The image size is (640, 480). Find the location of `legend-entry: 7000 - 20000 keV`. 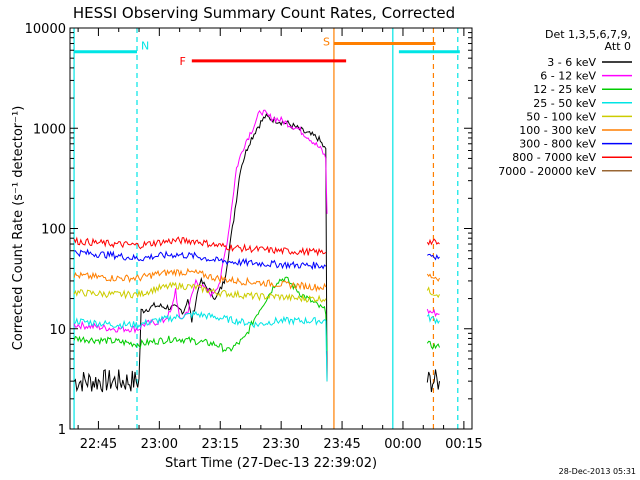

legend-entry: 7000 - 20000 keV is located at coordinates (565, 171).